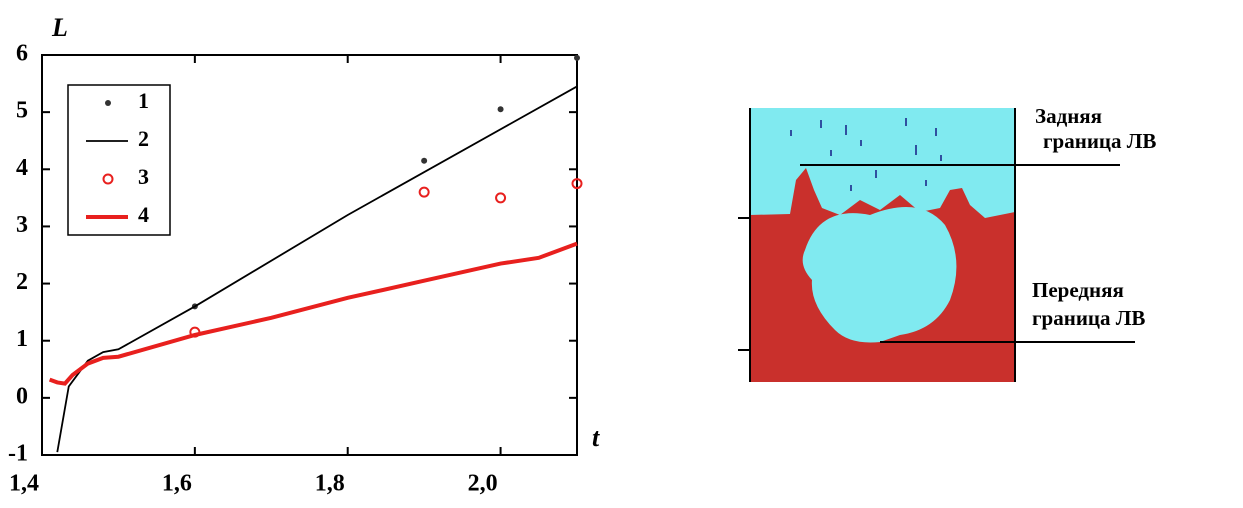 Image resolution: width=1243 pixels, height=508 pixels. Describe the element at coordinates (22, 396) in the screenshot. I see `y-tick-label: 0` at that location.